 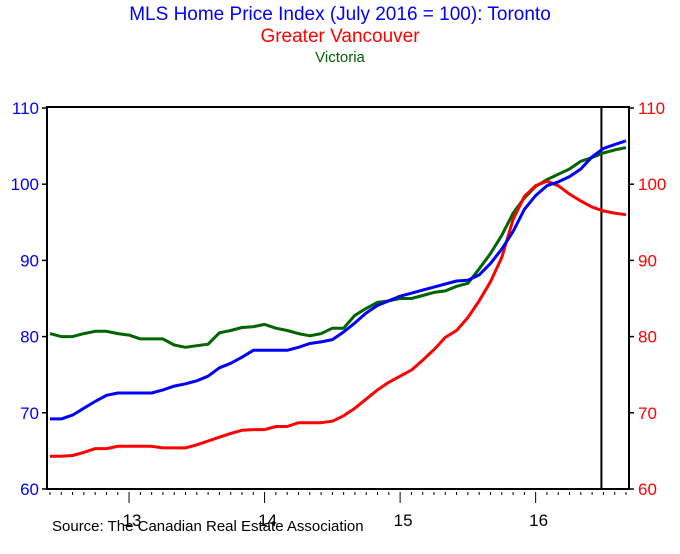 I want to click on y-tick-label-left: 70, so click(x=29, y=413).